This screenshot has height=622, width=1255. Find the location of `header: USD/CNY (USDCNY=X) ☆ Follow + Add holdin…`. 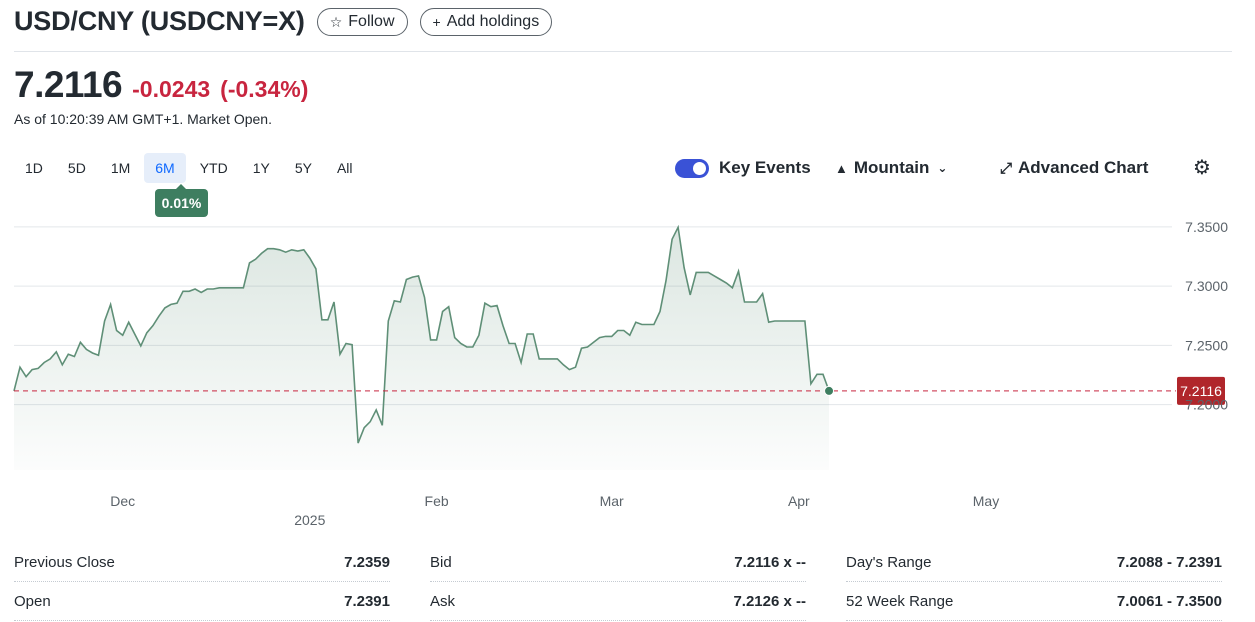

header: USD/CNY (USDCNY=X) ☆ Follow + Add holdin… is located at coordinates (283, 21).